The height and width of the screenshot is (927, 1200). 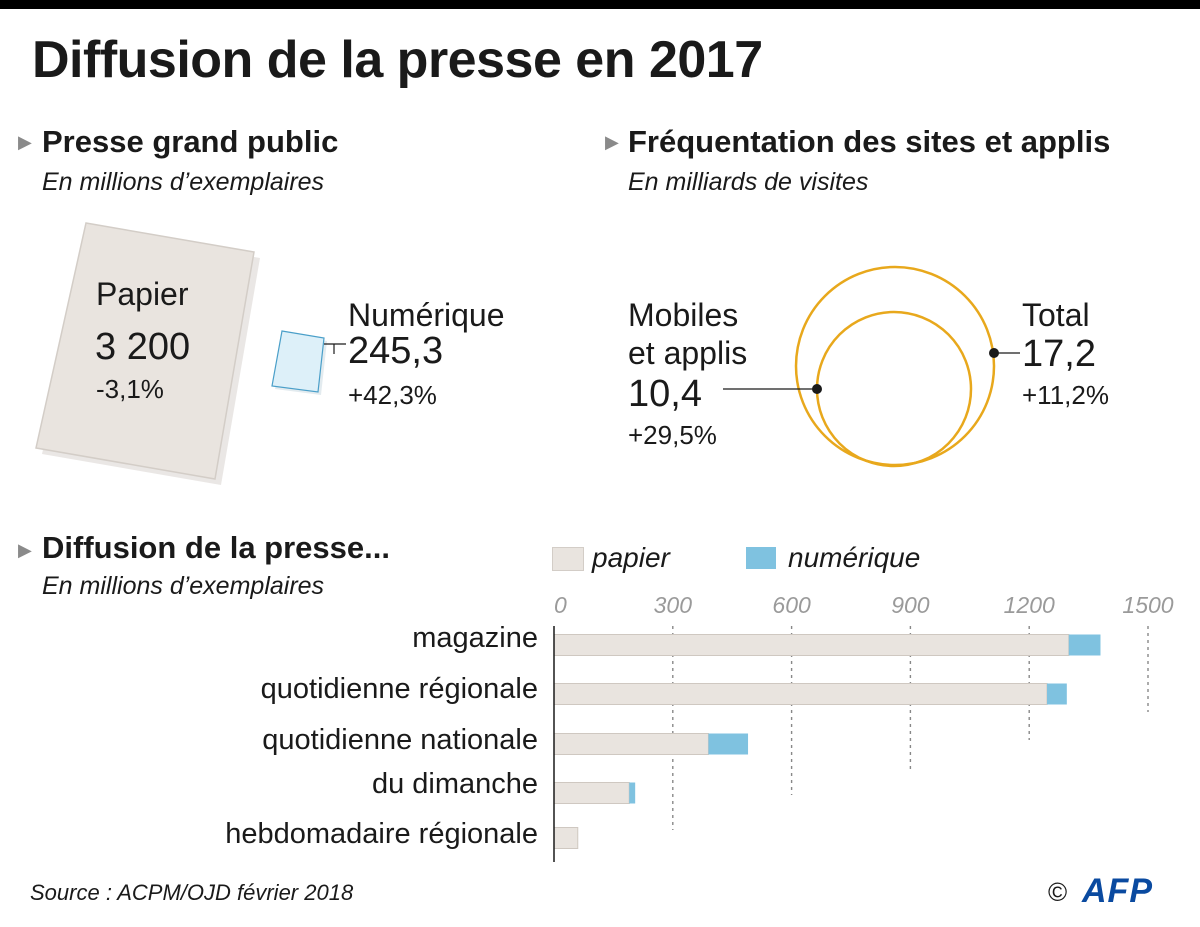 What do you see at coordinates (142, 294) in the screenshot?
I see `papier-label: Papier` at bounding box center [142, 294].